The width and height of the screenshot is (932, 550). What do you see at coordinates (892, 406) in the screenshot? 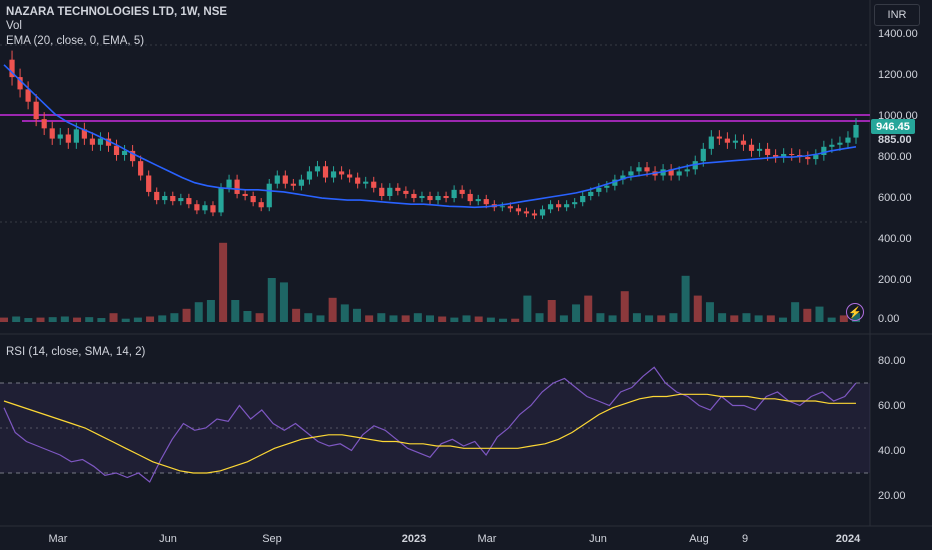
I see `rsi-tick: 60.00` at bounding box center [892, 406].